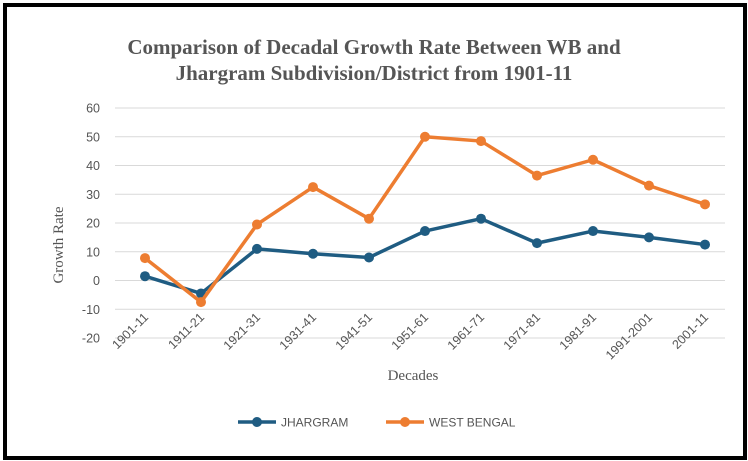  I want to click on y-tick-label: 60, so click(93, 109).